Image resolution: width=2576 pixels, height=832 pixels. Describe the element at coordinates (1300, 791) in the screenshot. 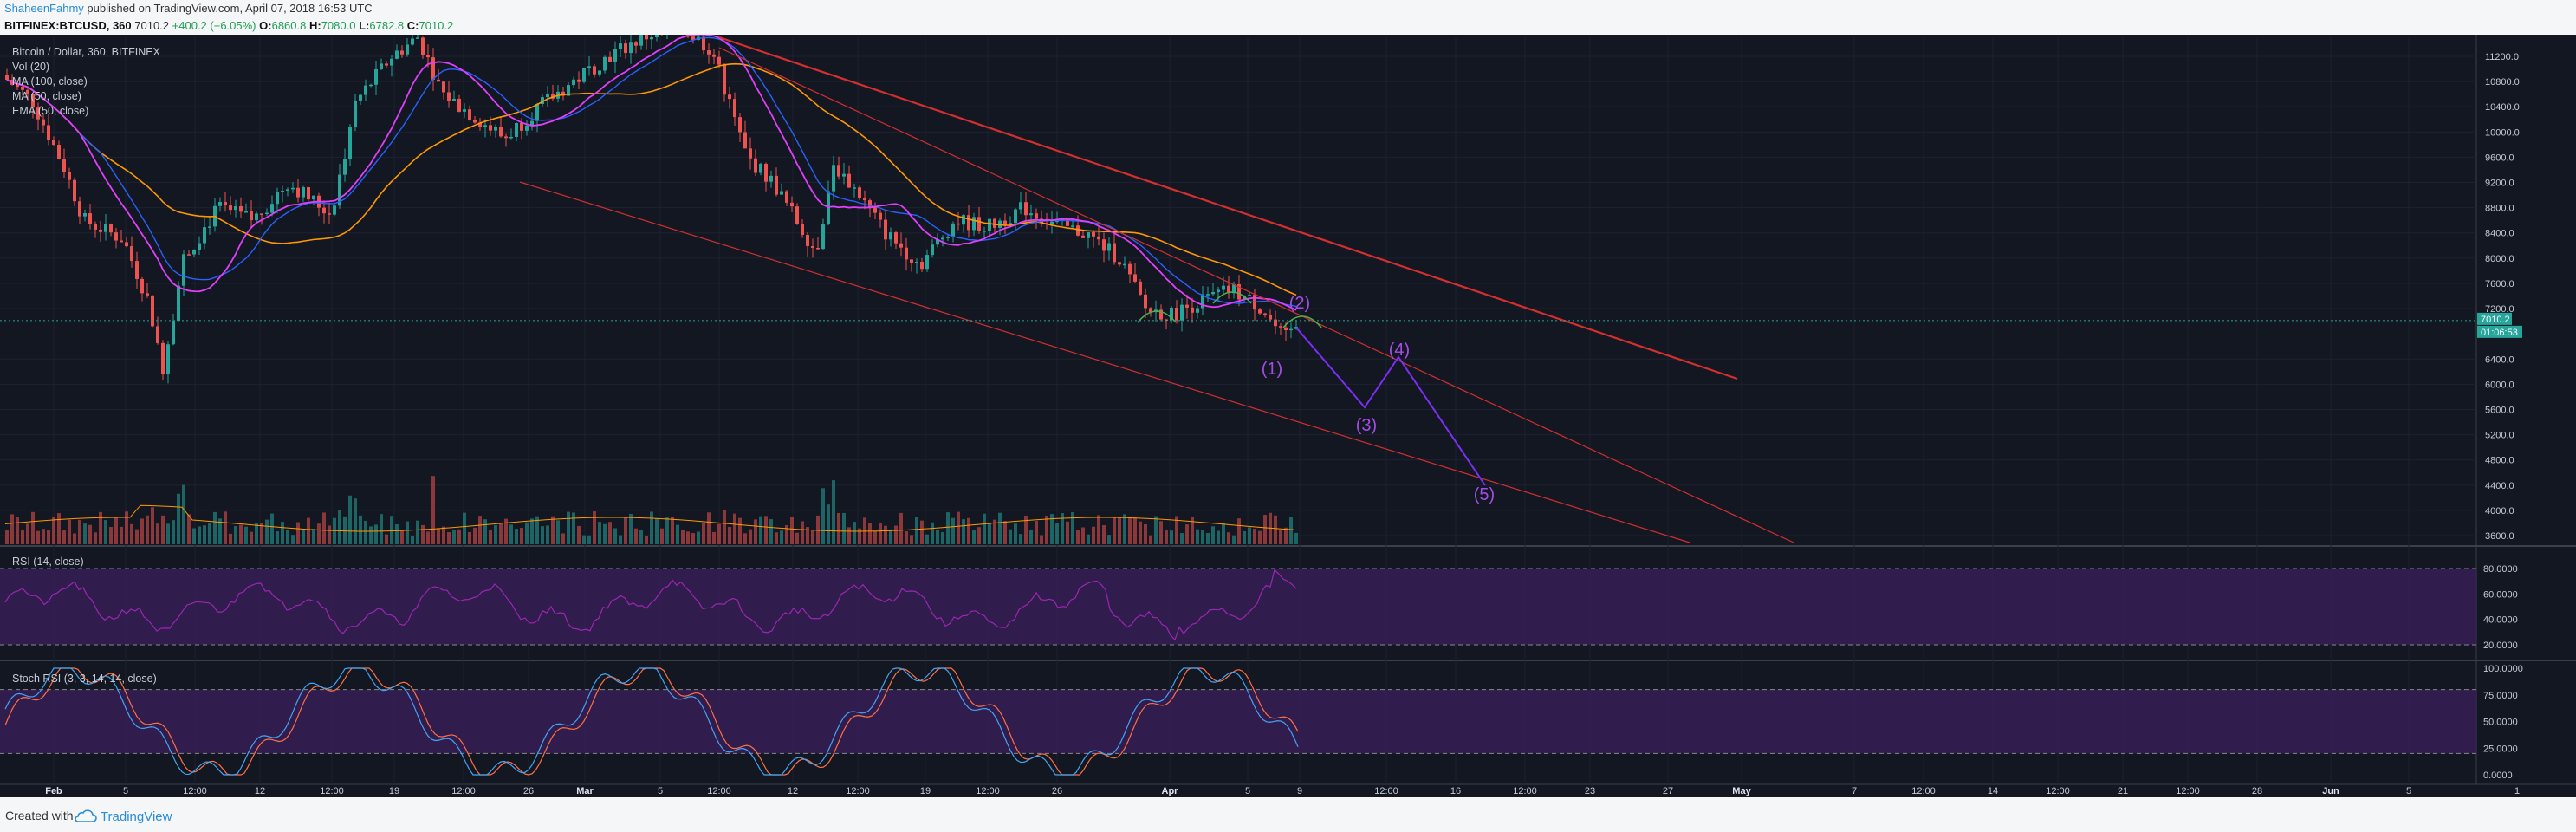

I see `time-tick-label: 9` at that location.